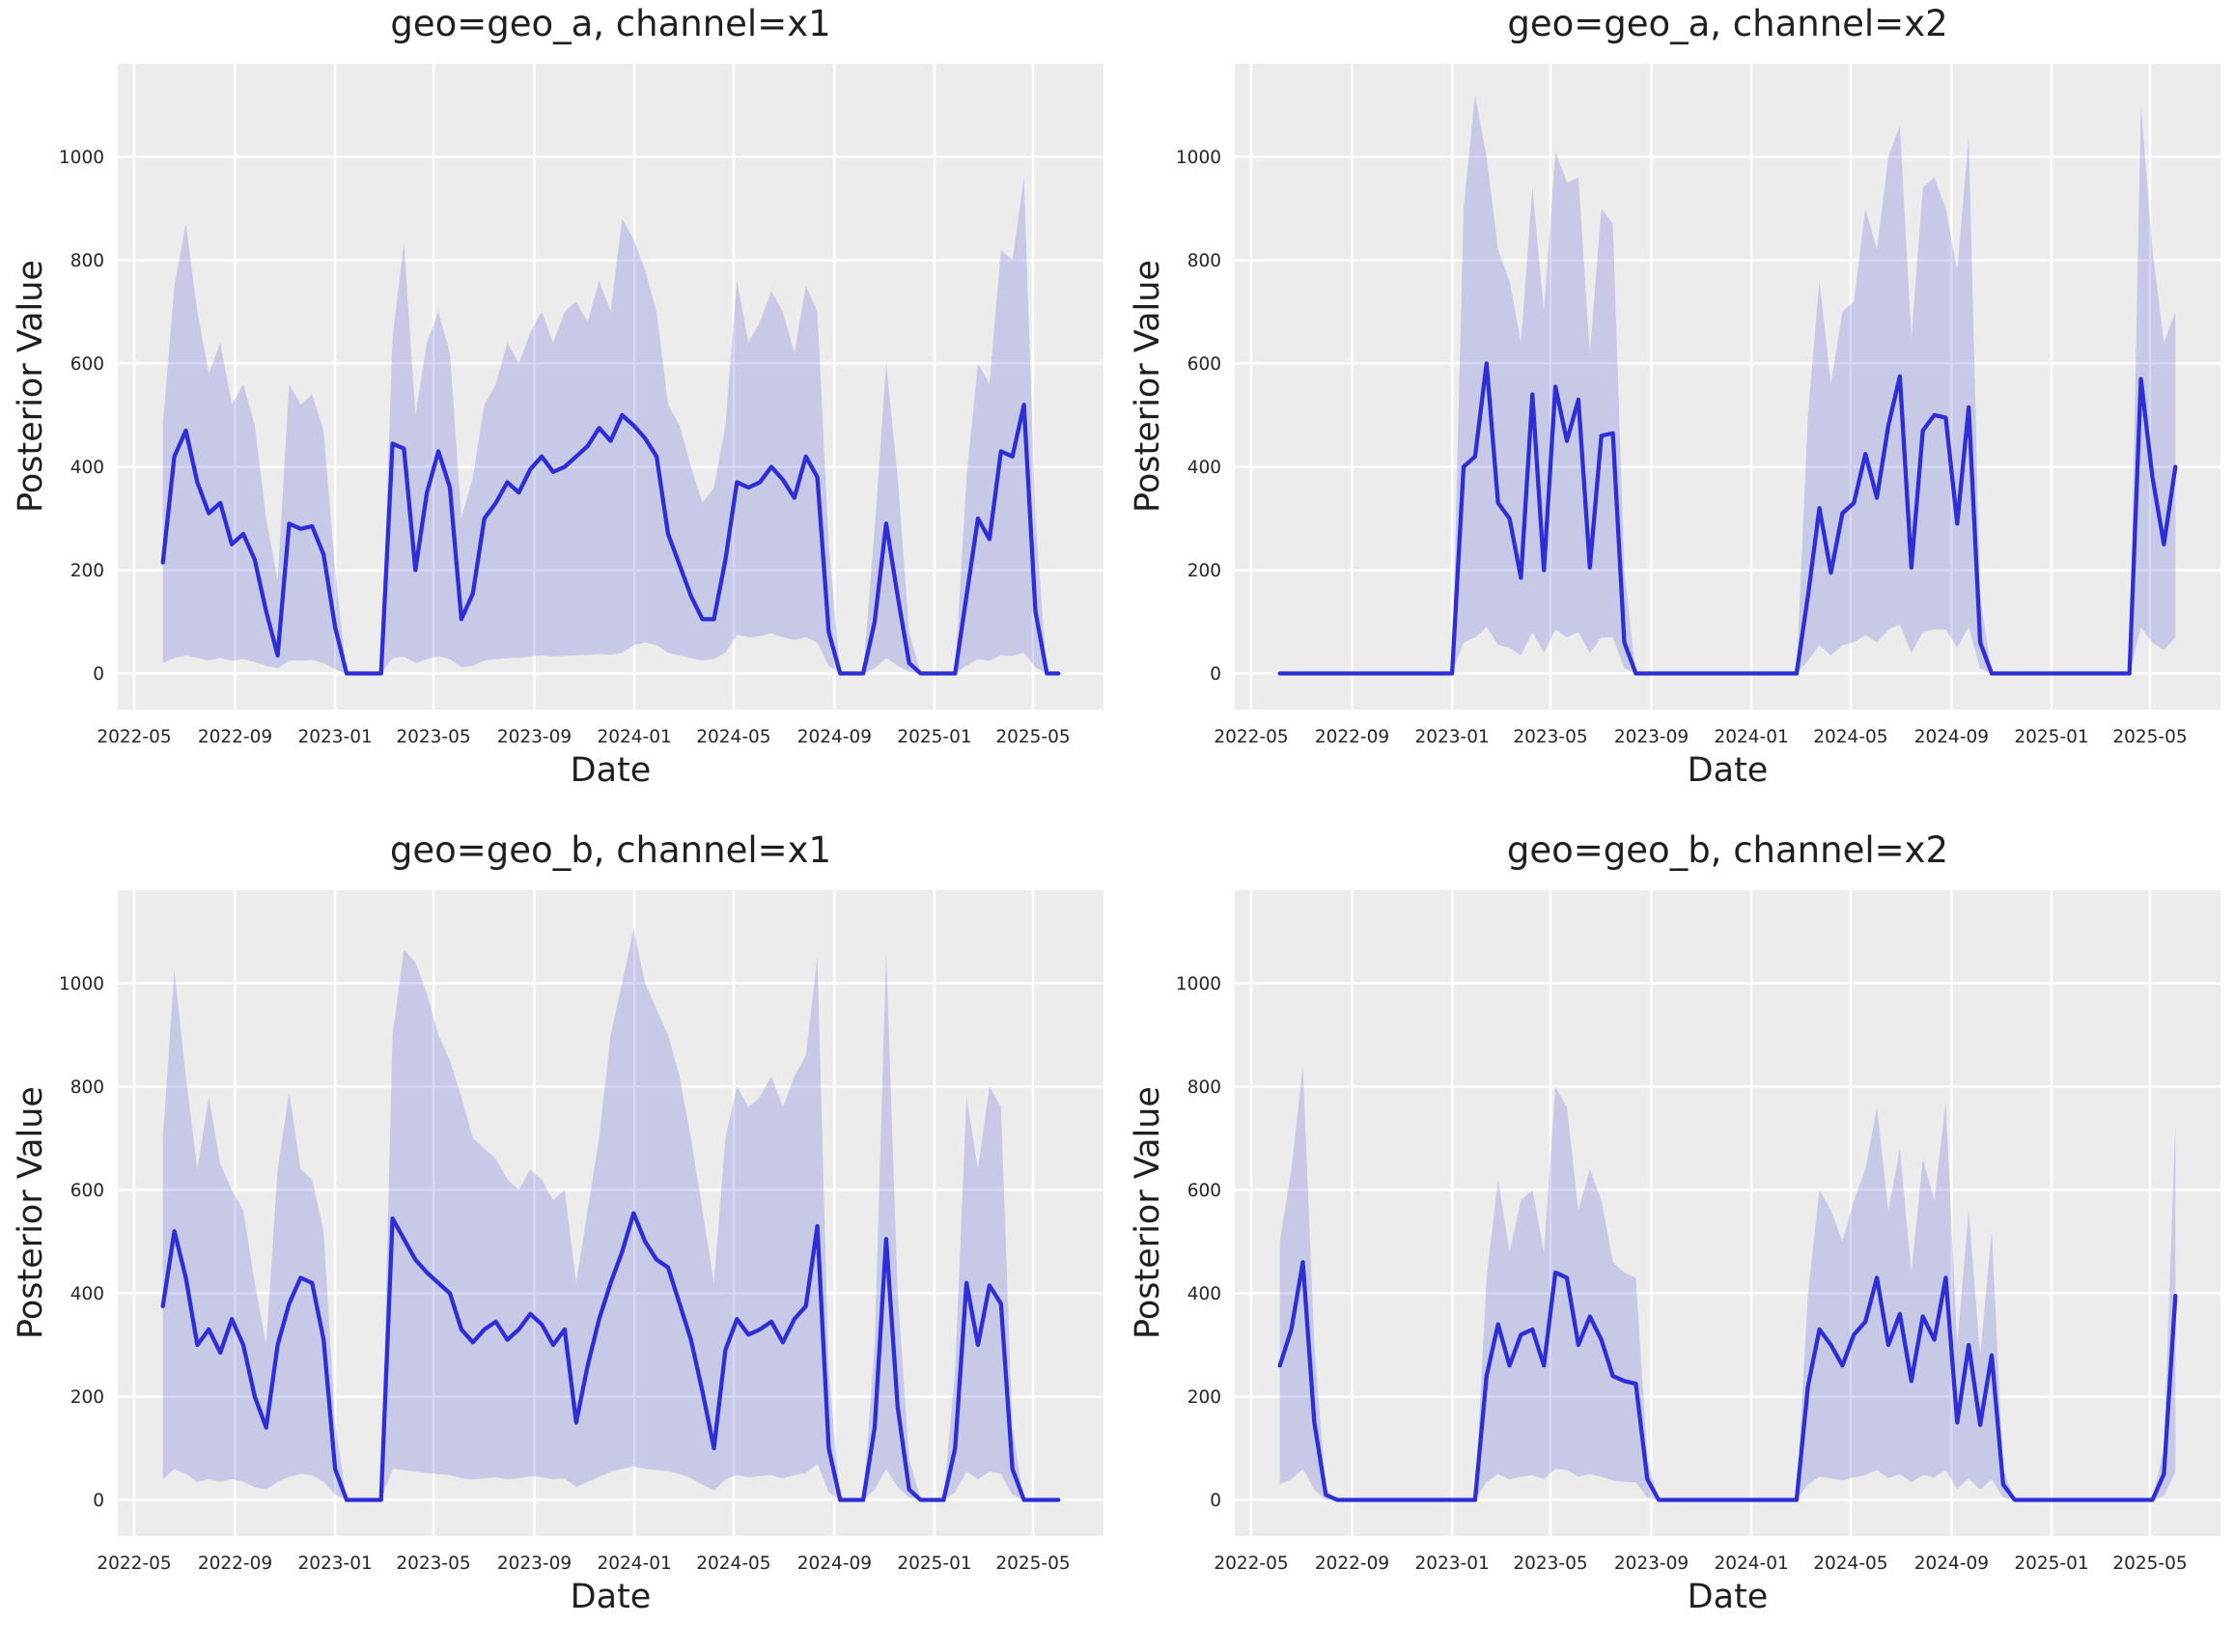 Image resolution: width=2234 pixels, height=1652 pixels. I want to click on subplot-title: geo=geo_b, channel=x2, so click(1728, 850).